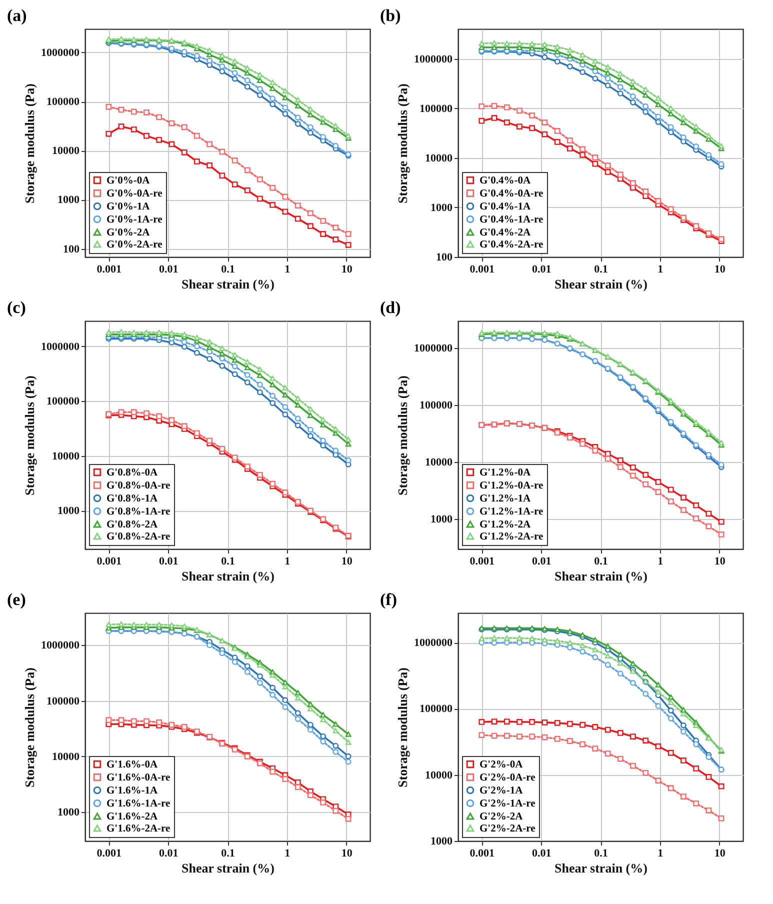  I want to click on legend-label: G'2%-2A-re, so click(508, 828).